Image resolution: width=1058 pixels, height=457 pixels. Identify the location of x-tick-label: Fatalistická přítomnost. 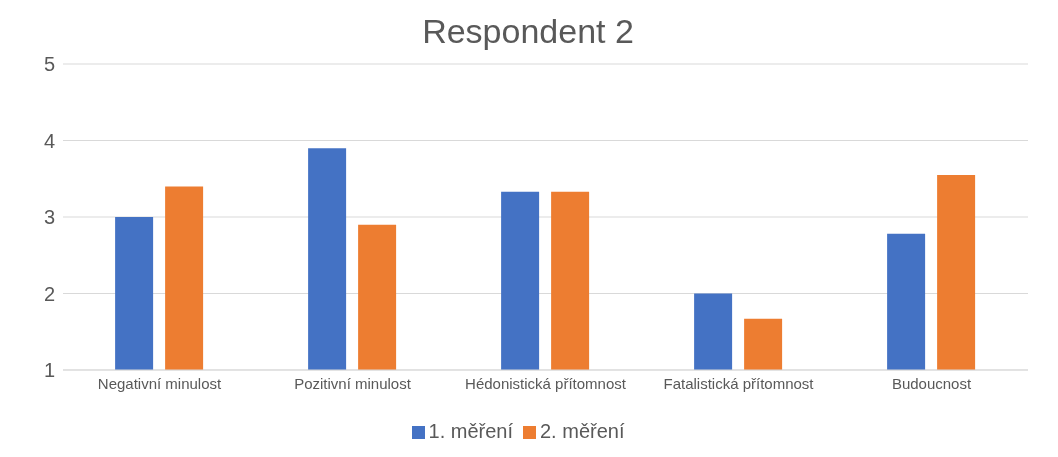
(739, 383).